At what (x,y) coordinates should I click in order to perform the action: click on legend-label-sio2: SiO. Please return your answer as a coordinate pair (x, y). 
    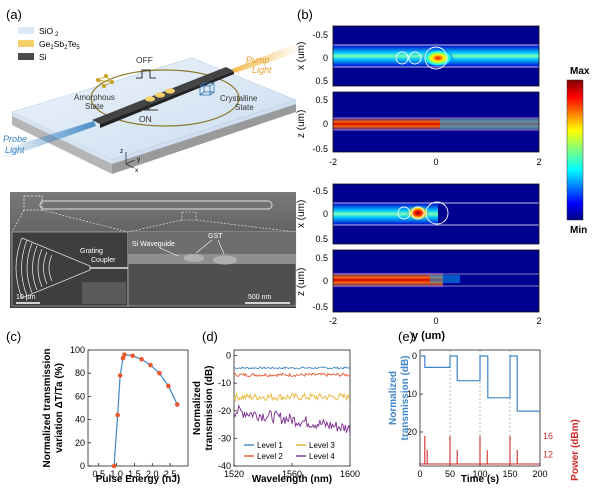
    Looking at the image, I should click on (46, 31).